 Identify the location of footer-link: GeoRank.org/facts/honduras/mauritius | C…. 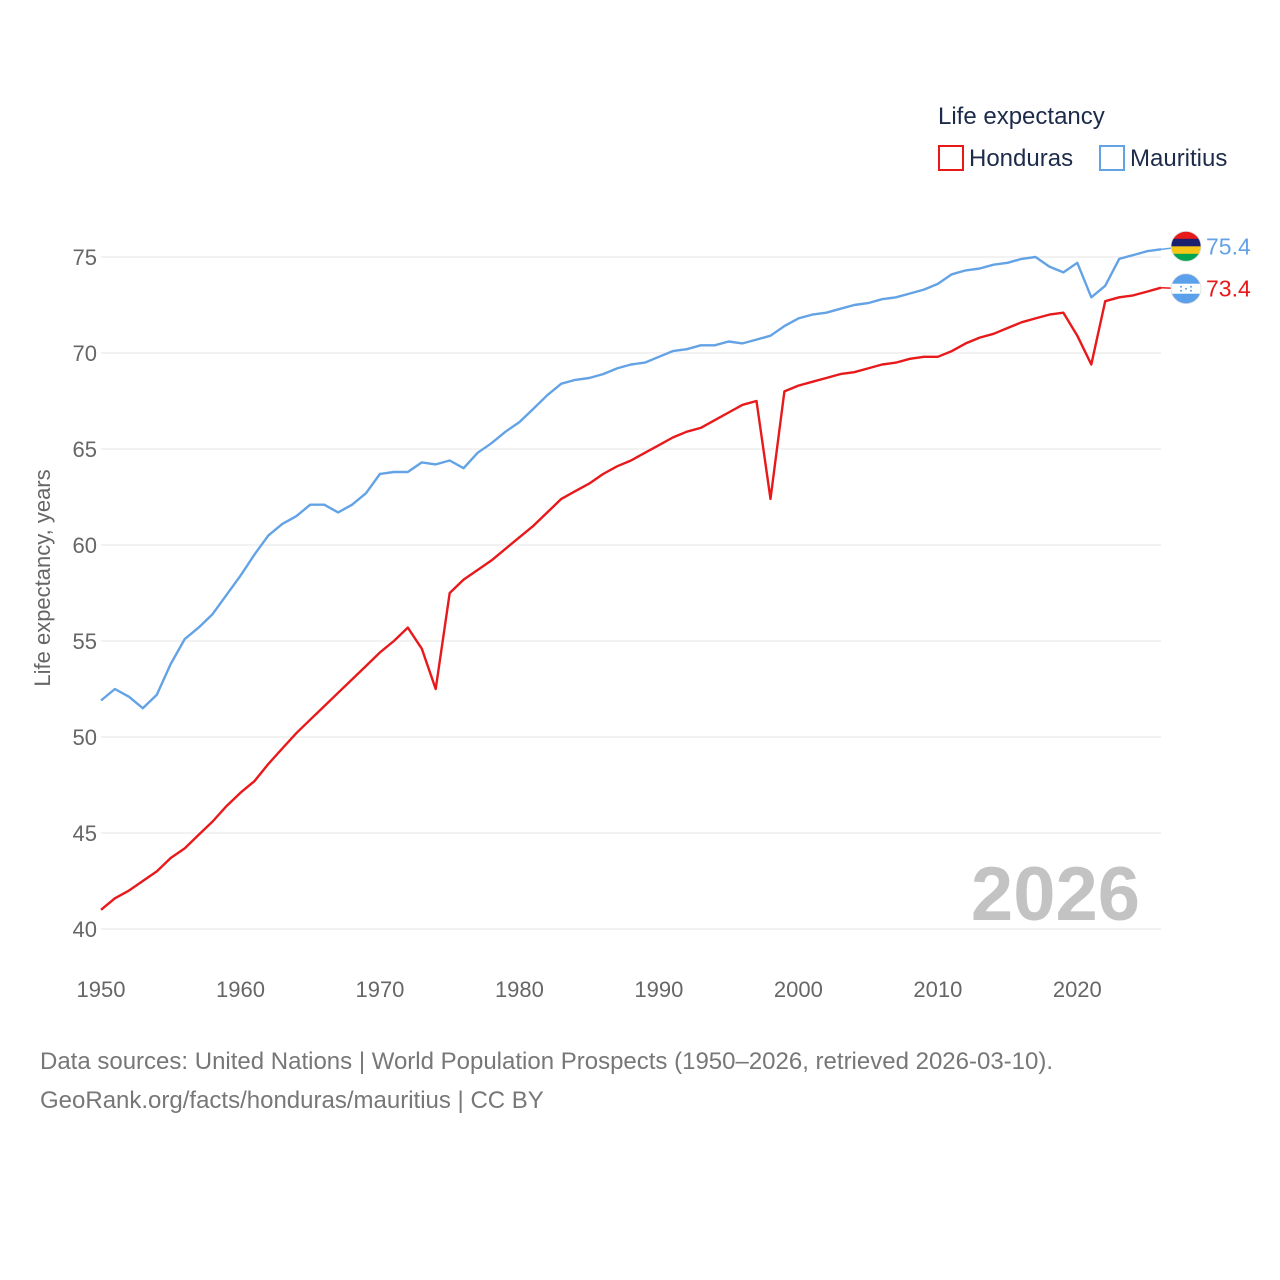
(292, 1100).